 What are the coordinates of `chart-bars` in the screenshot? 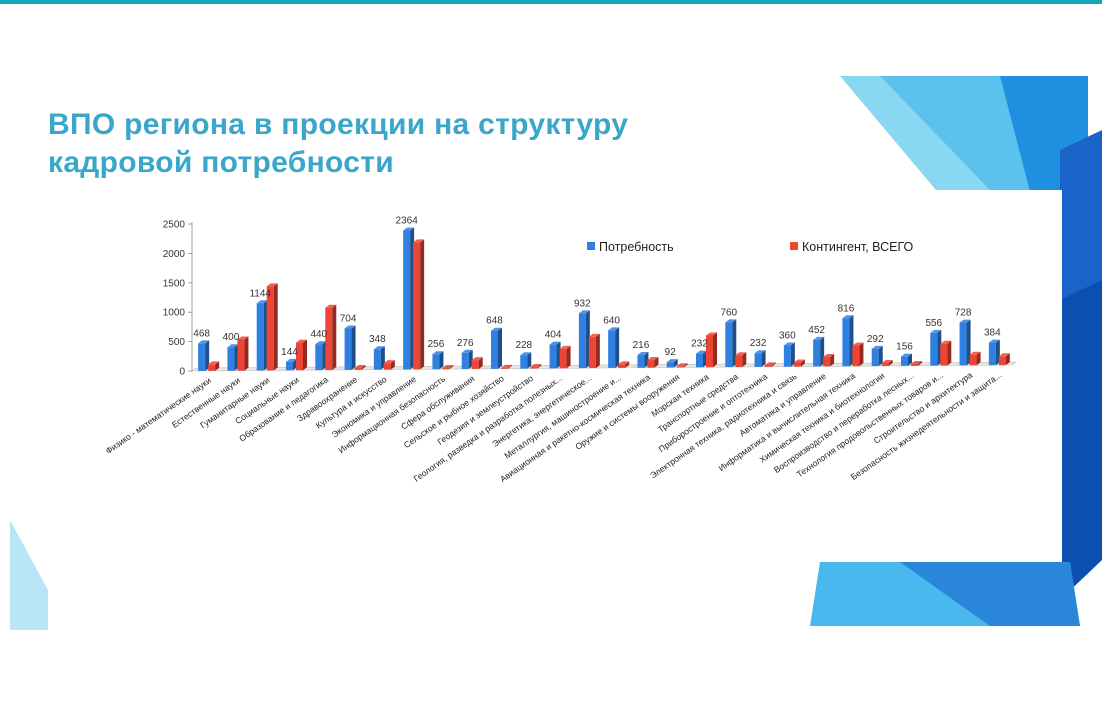 It's located at (604, 299).